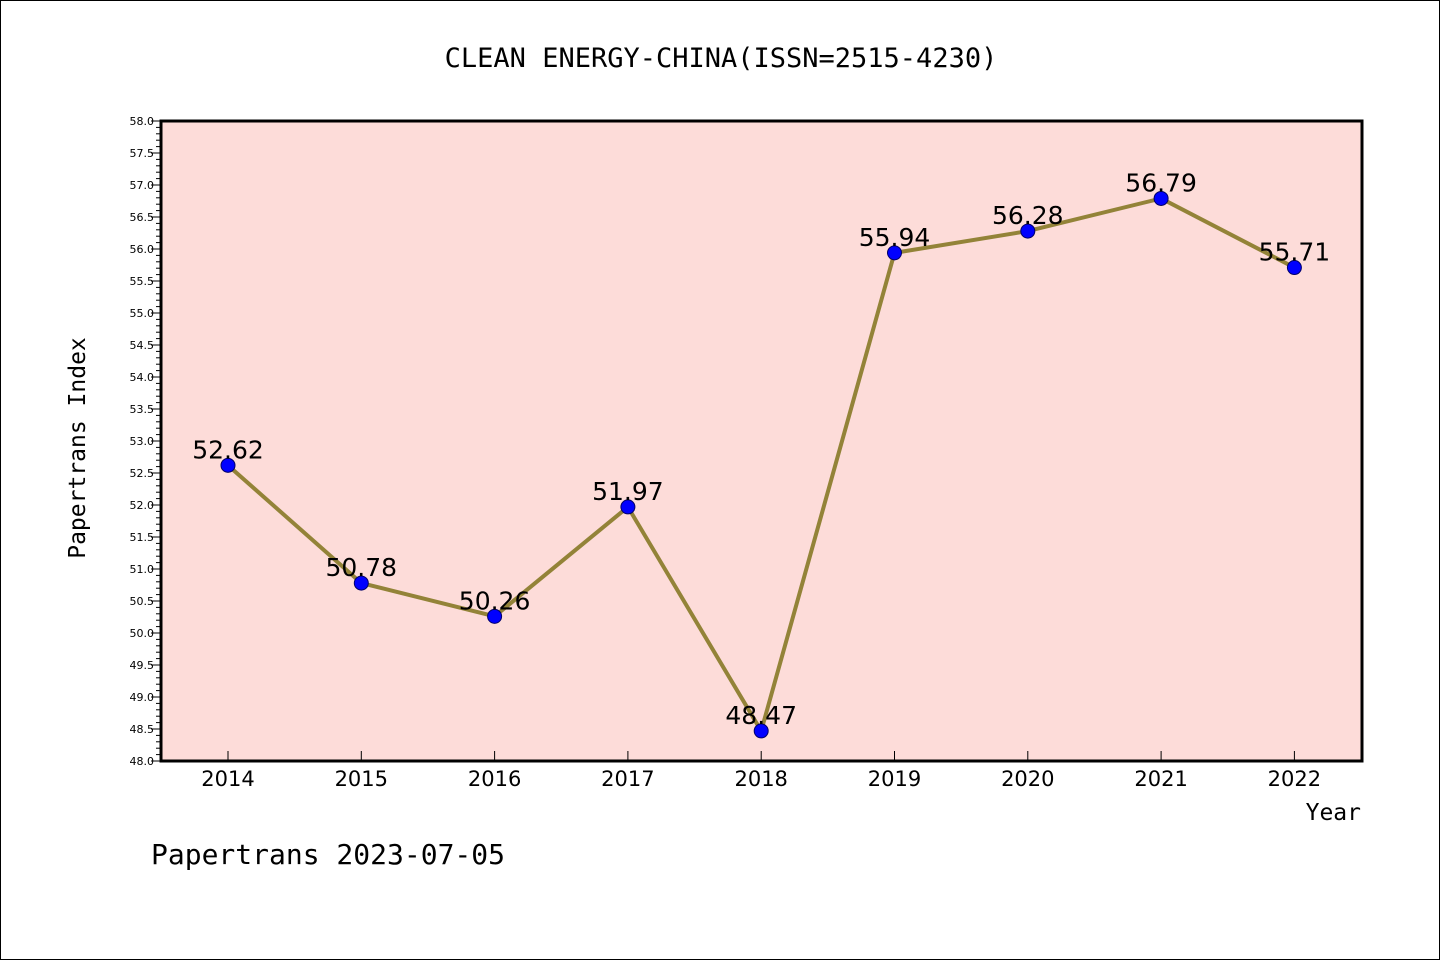 The height and width of the screenshot is (961, 1440). What do you see at coordinates (142, 569) in the screenshot?
I see `y-tick-label: 51.0` at bounding box center [142, 569].